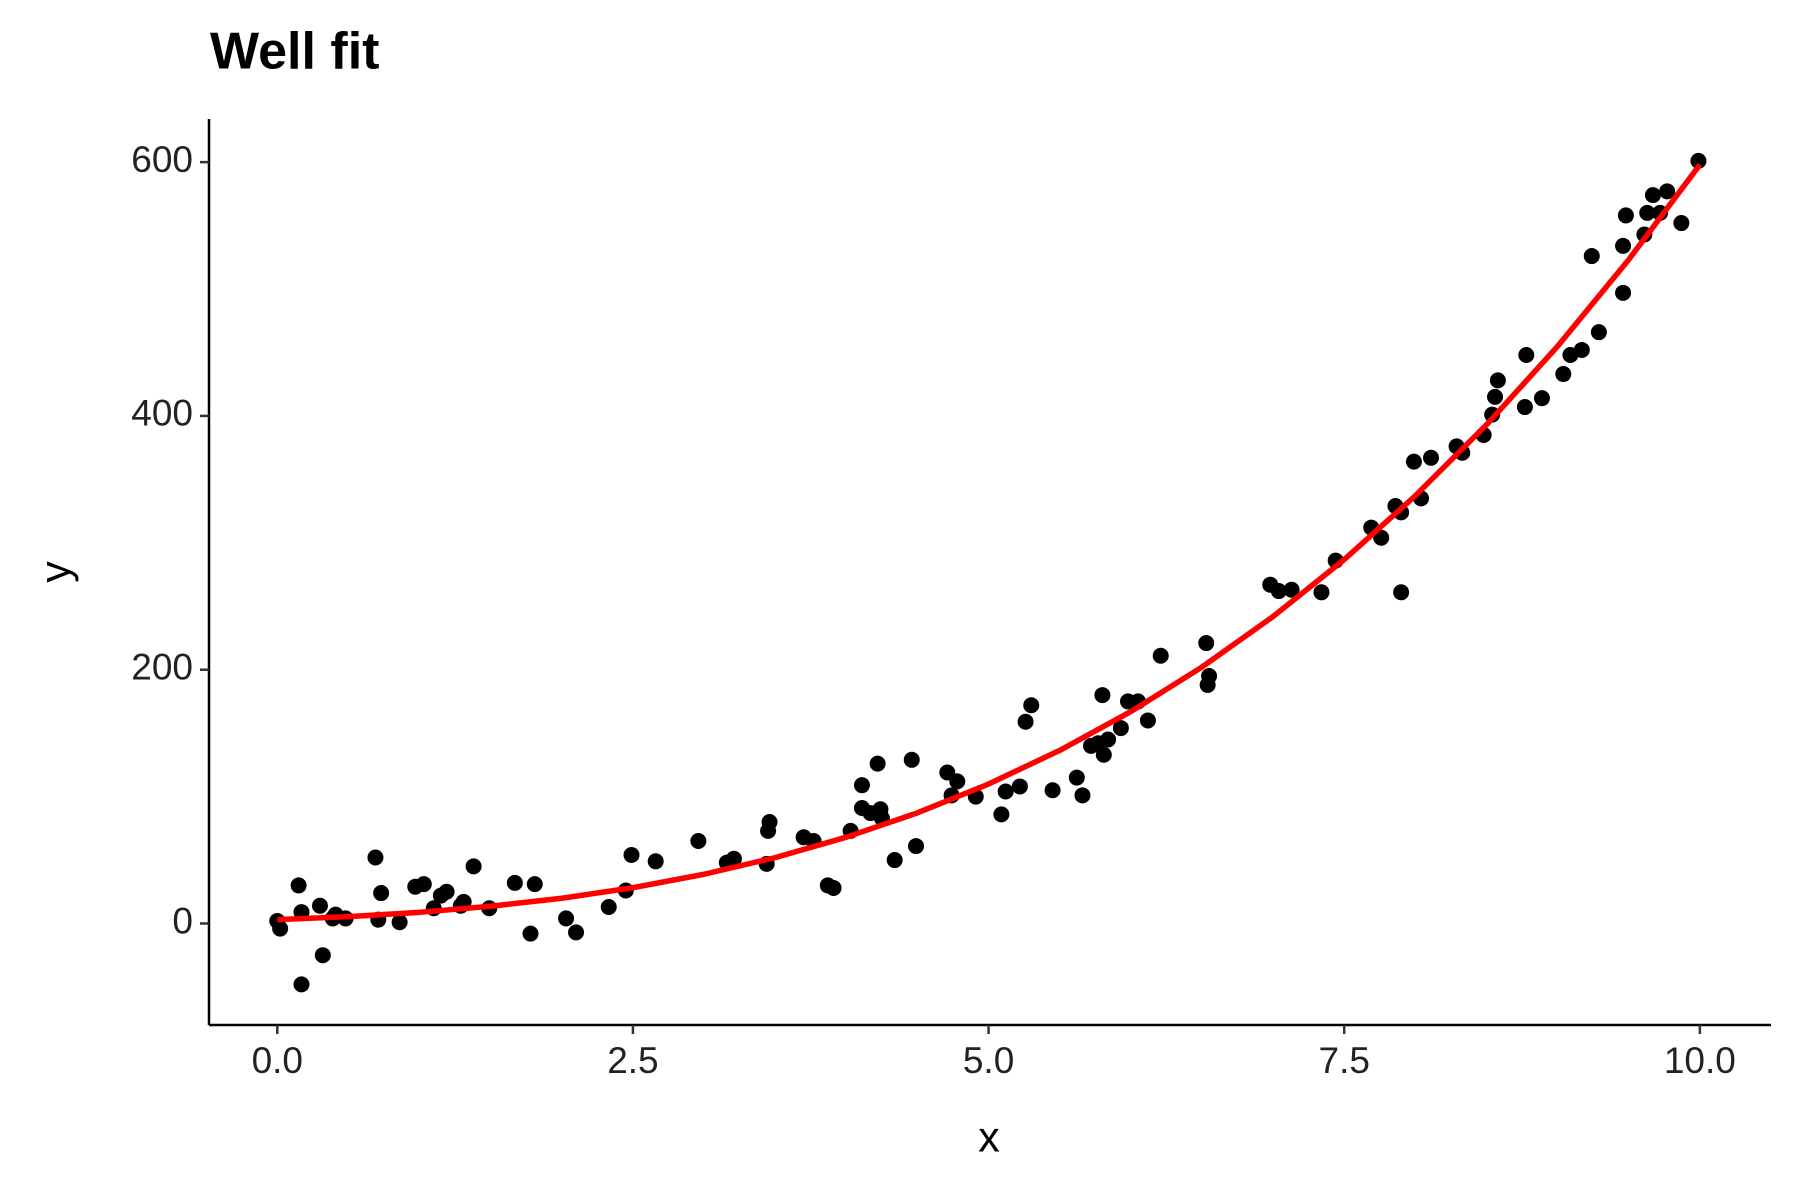 The image size is (1800, 1200). Describe the element at coordinates (162, 666) in the screenshot. I see `y-tick-label: 200` at that location.